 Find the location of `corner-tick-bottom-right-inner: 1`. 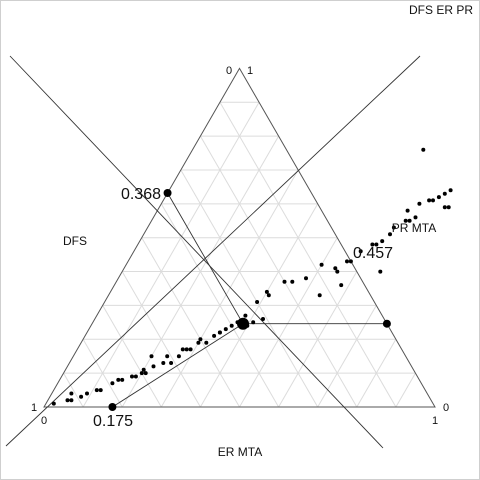

corner-tick-bottom-right-inner: 1 is located at coordinates (435, 421).